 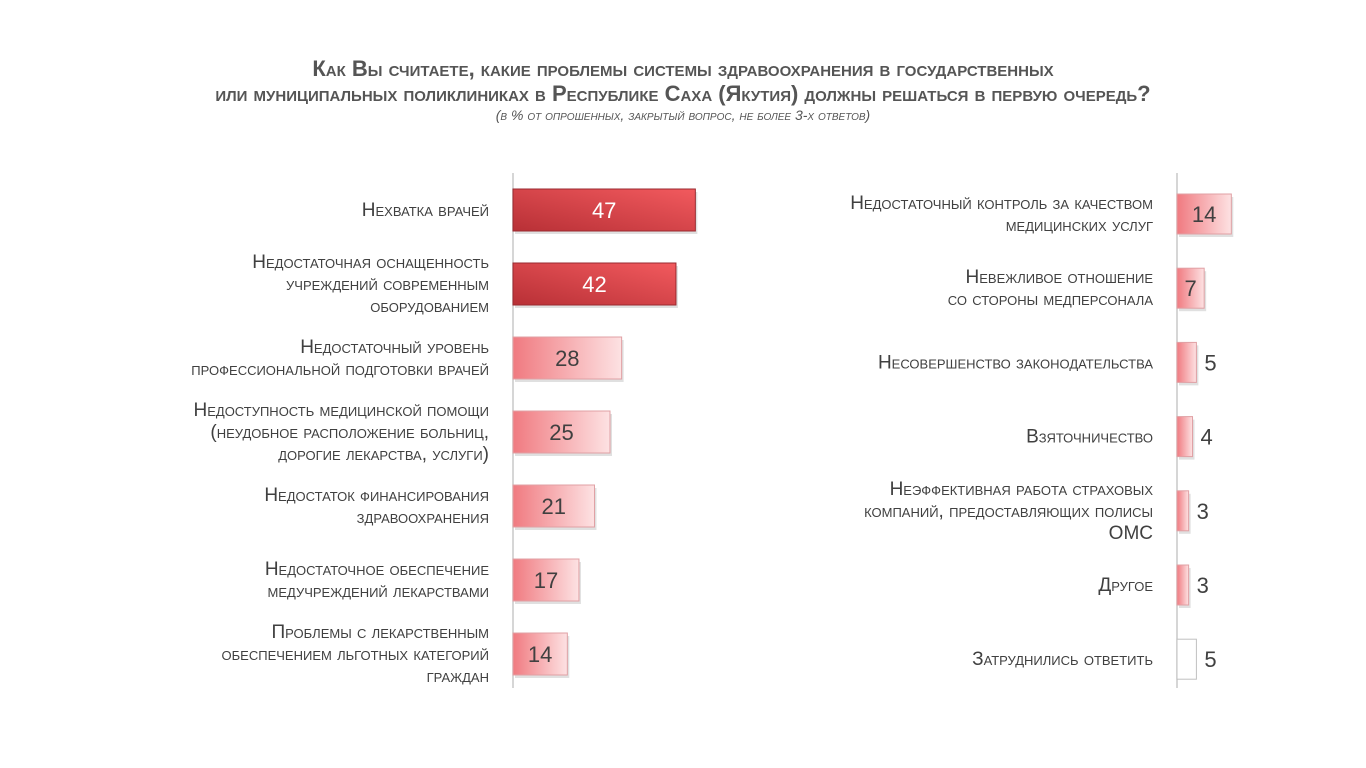 I want to click on right-category-label-line: компаний, предоставляющих полисы, so click(x=1008, y=511).